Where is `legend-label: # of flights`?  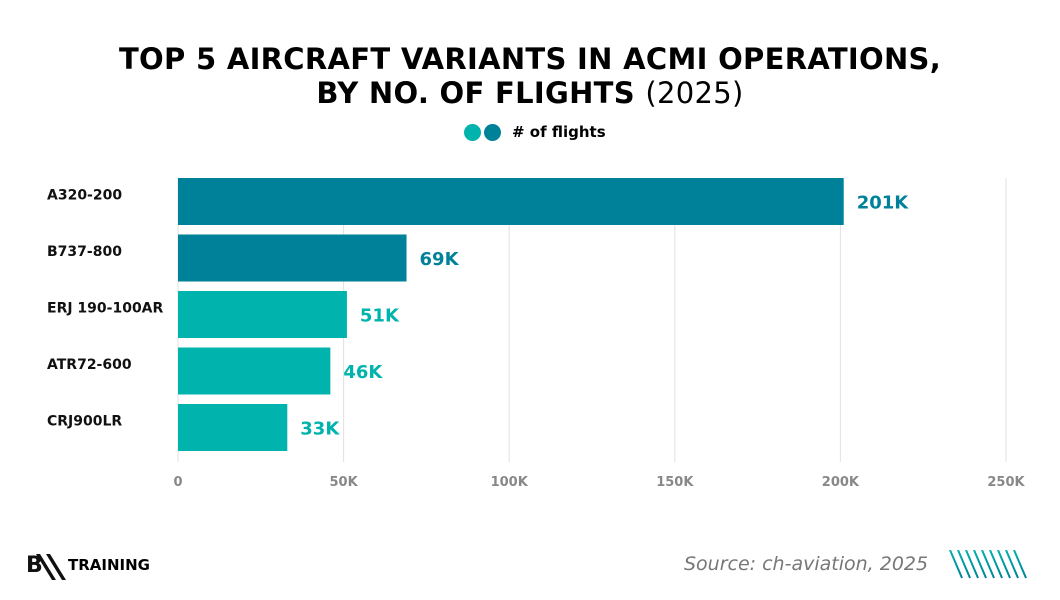
legend-label: # of flights is located at coordinates (559, 132).